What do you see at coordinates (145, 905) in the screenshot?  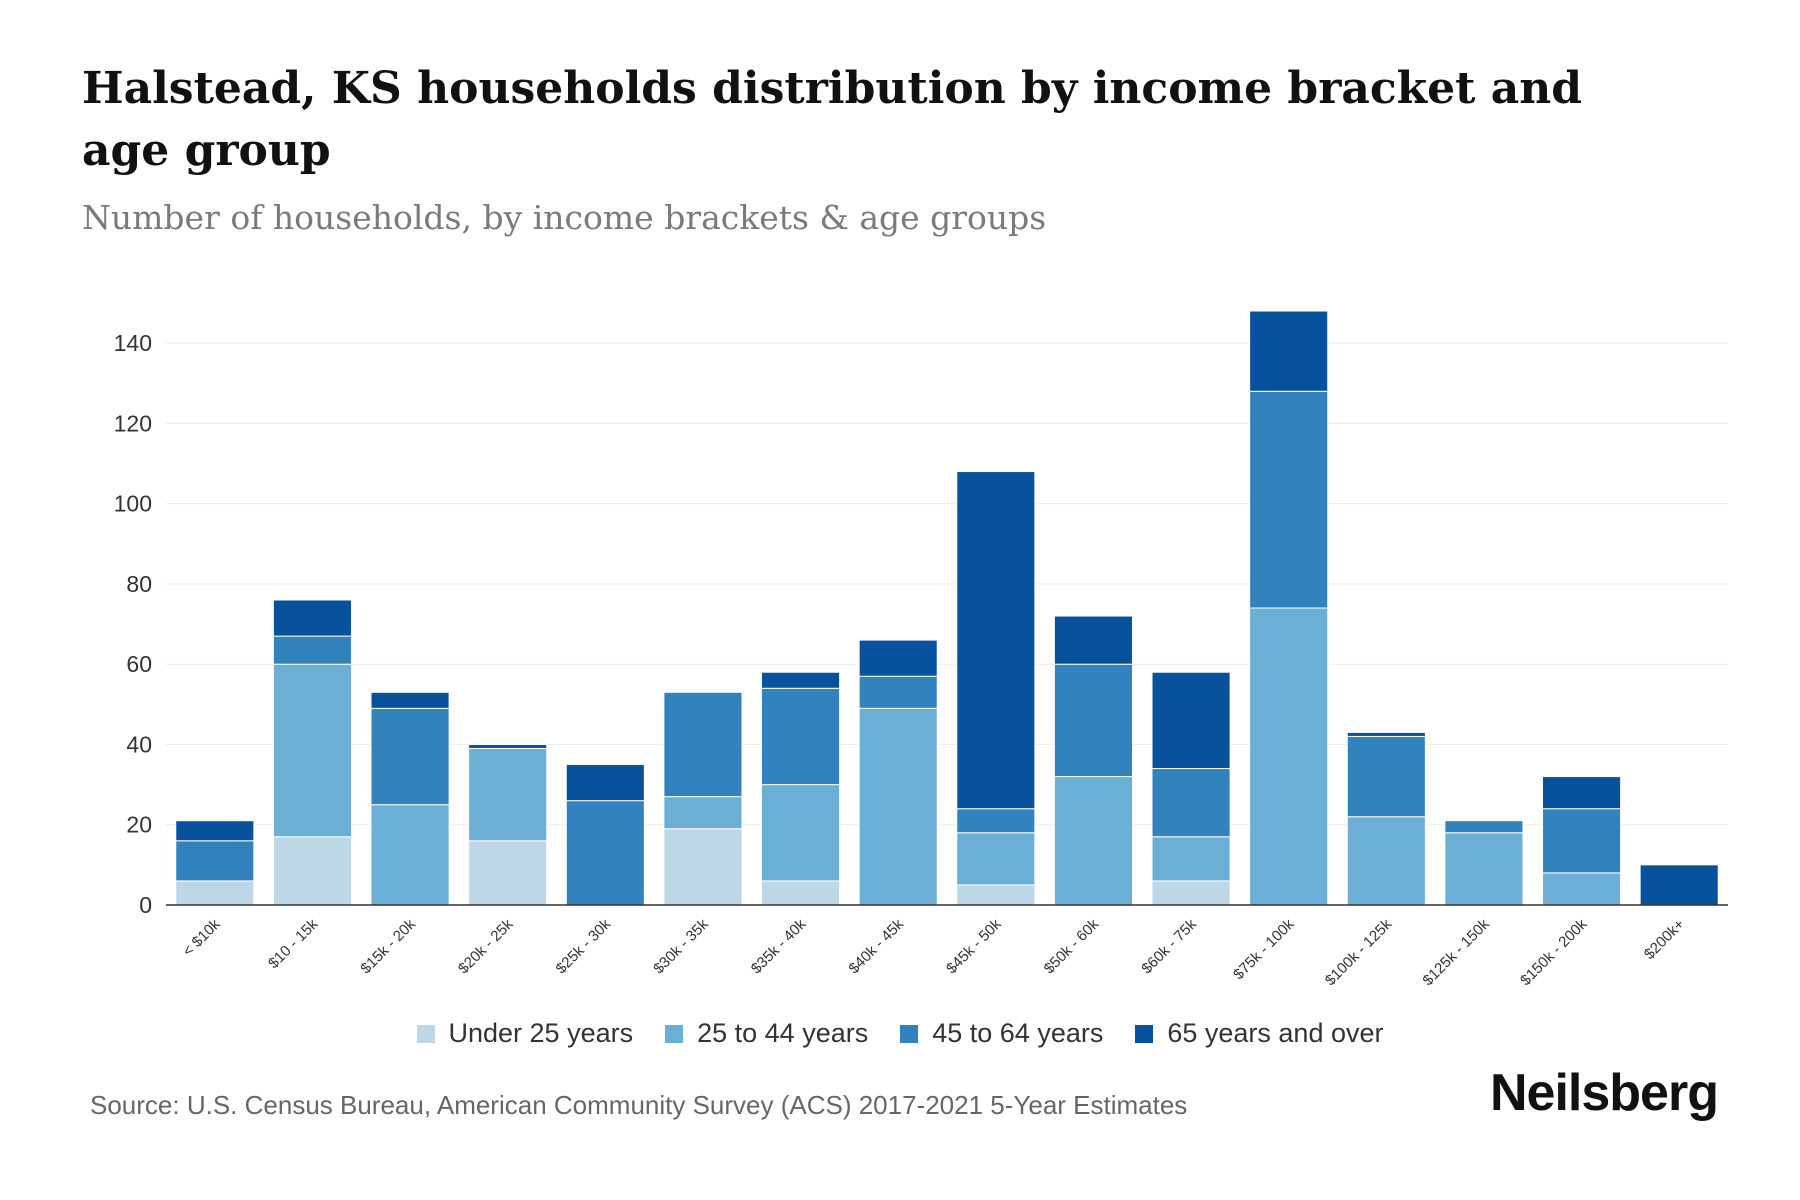 I see `y-tick-label: 0` at bounding box center [145, 905].